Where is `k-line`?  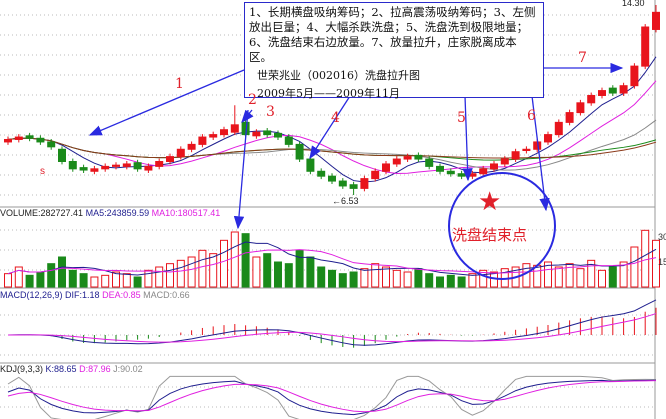 k-line is located at coordinates (332, 397).